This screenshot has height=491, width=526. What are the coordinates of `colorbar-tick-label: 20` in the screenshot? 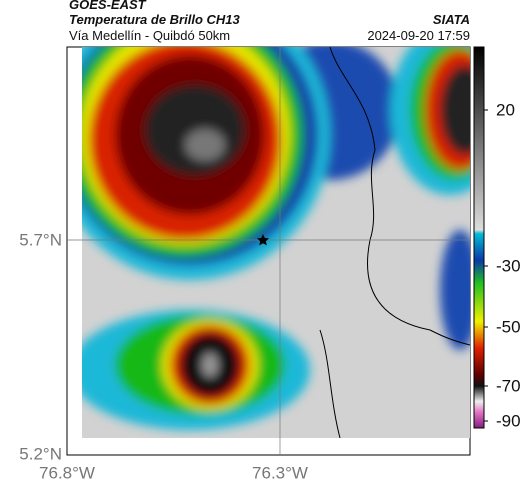 It's located at (505, 109).